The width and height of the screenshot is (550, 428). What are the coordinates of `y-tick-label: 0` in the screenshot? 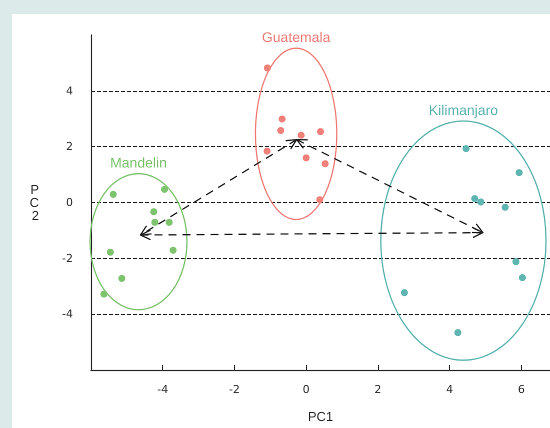 It's located at (69, 202).